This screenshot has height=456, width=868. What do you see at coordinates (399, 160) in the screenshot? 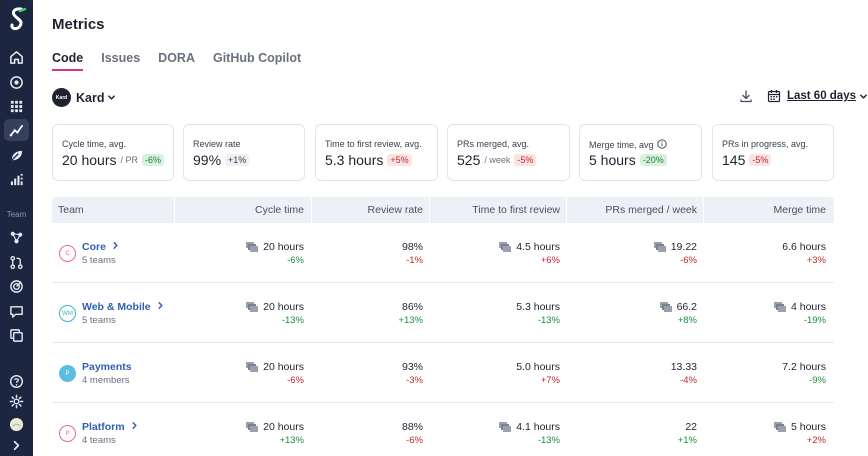
I see `metric-delta: +5%` at bounding box center [399, 160].